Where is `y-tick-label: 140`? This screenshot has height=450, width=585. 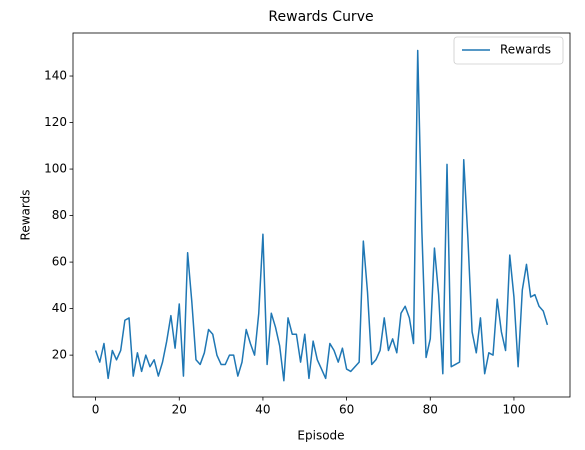
y-tick-label: 140 is located at coordinates (55, 76).